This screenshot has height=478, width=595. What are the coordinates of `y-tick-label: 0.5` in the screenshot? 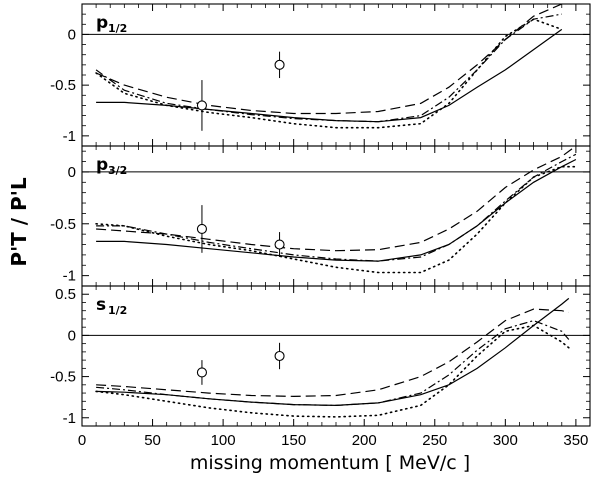 It's located at (65, 294).